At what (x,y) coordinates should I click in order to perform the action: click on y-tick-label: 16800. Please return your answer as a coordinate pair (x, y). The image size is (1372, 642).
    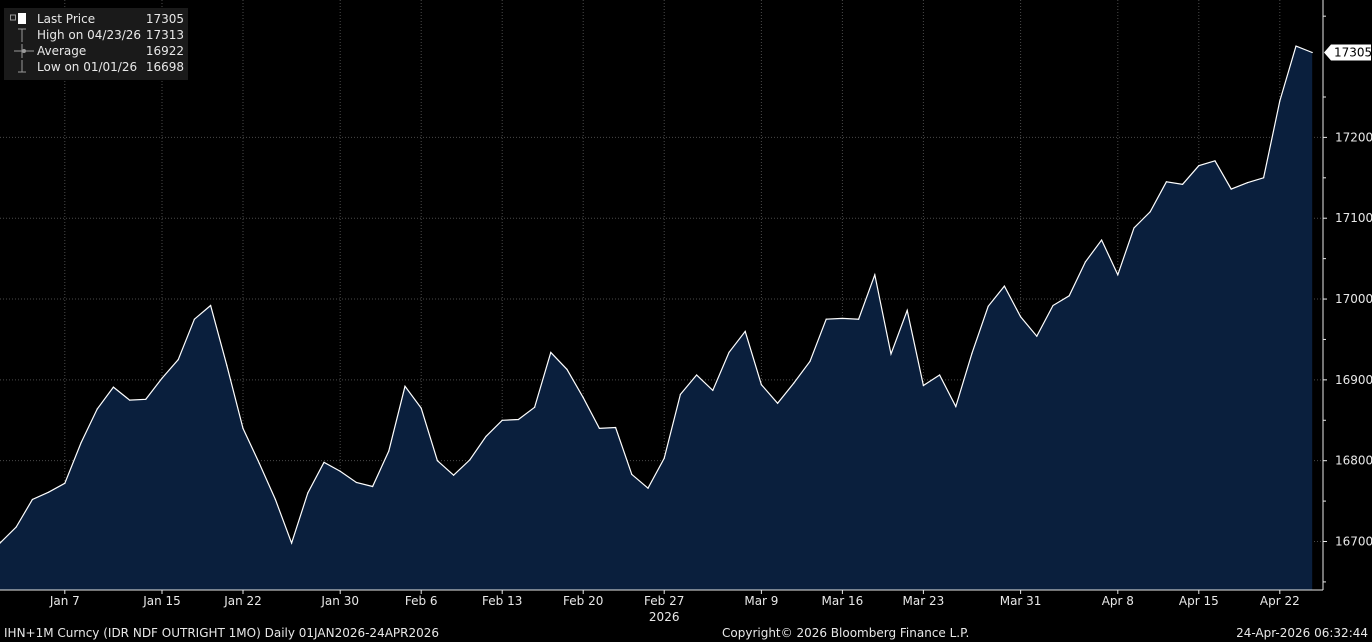
    Looking at the image, I should click on (1353, 461).